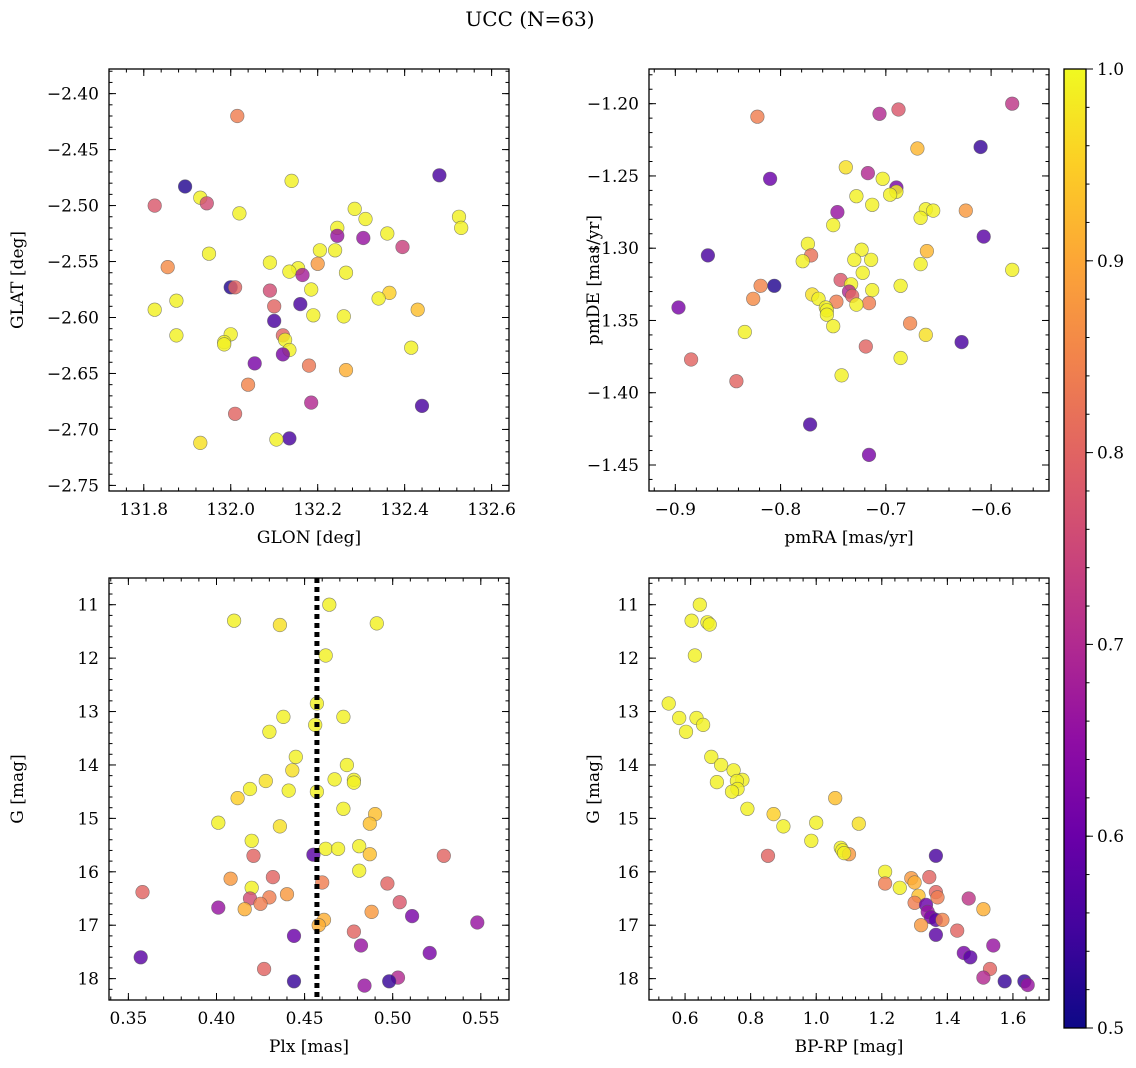 The image size is (1136, 1068). Describe the element at coordinates (73, 430) in the screenshot. I see `y-tick-label: −2.70` at that location.